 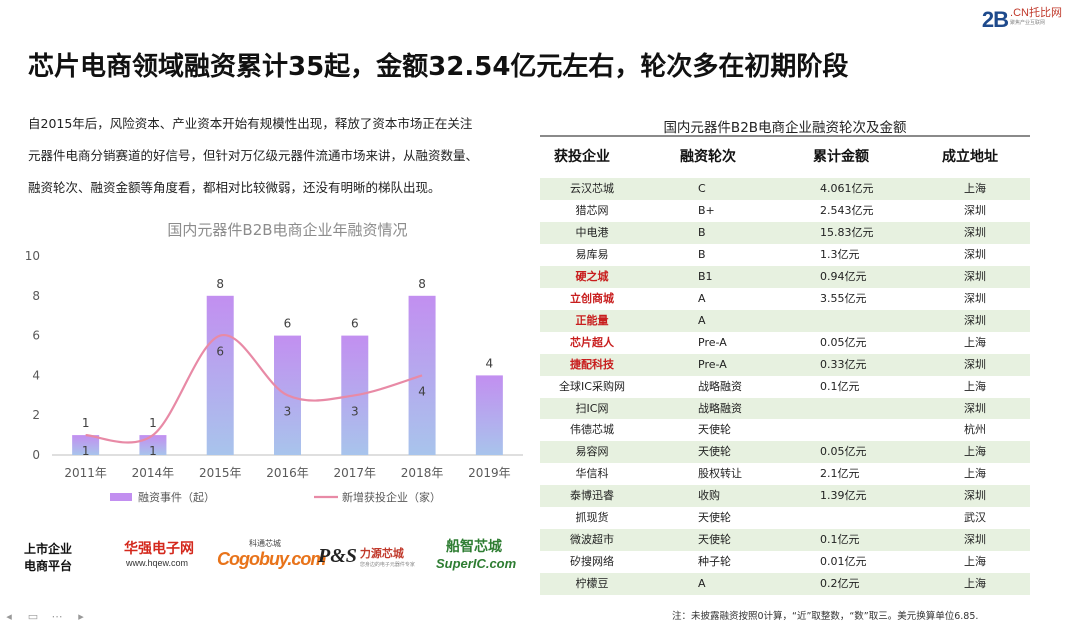 I want to click on table-row: 中电港 B 15.83亿元 深圳, so click(x=785, y=232).